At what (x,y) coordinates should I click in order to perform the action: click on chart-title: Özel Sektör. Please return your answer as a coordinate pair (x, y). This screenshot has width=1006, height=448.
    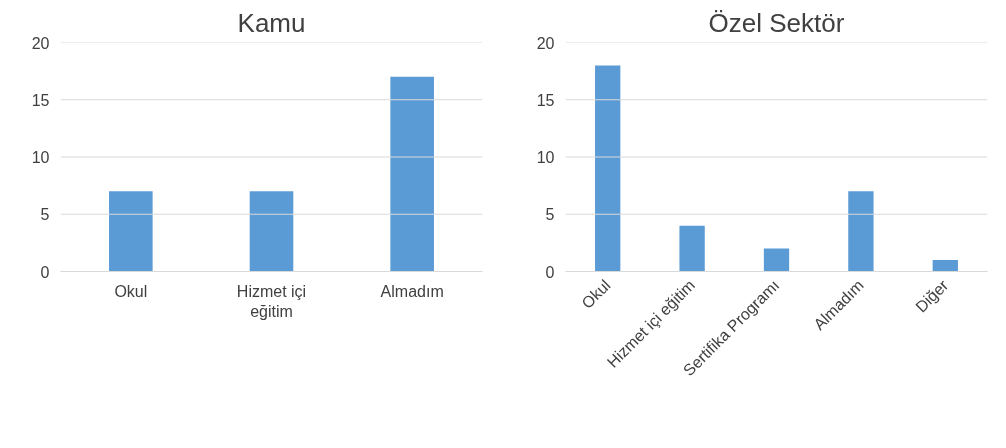
    Looking at the image, I should click on (776, 22).